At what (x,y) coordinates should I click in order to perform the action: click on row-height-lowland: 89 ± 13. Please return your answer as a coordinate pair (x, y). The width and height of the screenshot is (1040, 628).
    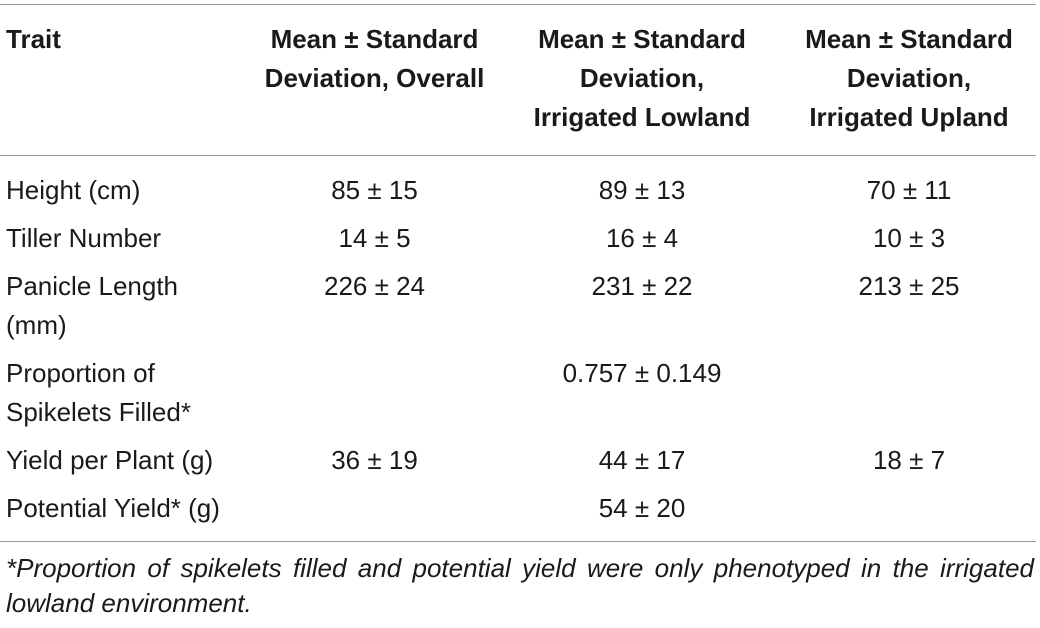
    Looking at the image, I should click on (642, 190).